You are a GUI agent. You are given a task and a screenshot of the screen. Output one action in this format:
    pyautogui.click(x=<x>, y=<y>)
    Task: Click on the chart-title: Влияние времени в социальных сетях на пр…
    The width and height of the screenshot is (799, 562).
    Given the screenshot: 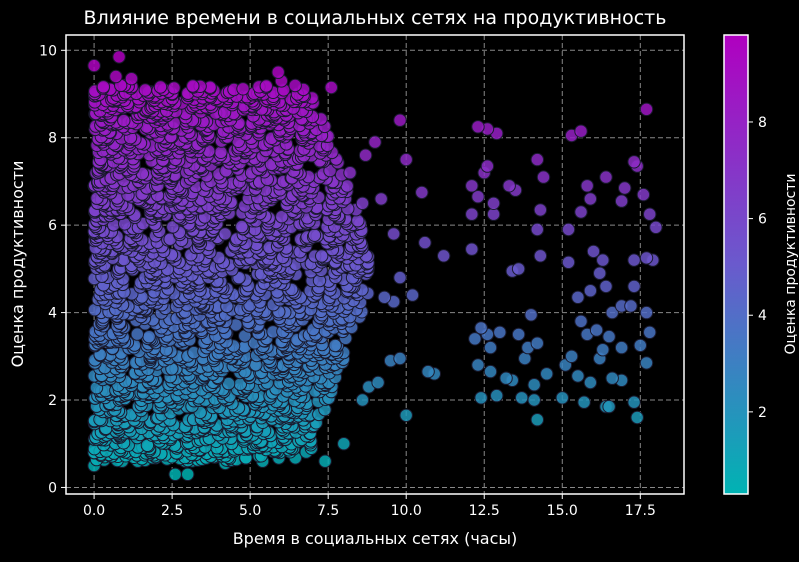 What is the action you would take?
    pyautogui.click(x=375, y=18)
    